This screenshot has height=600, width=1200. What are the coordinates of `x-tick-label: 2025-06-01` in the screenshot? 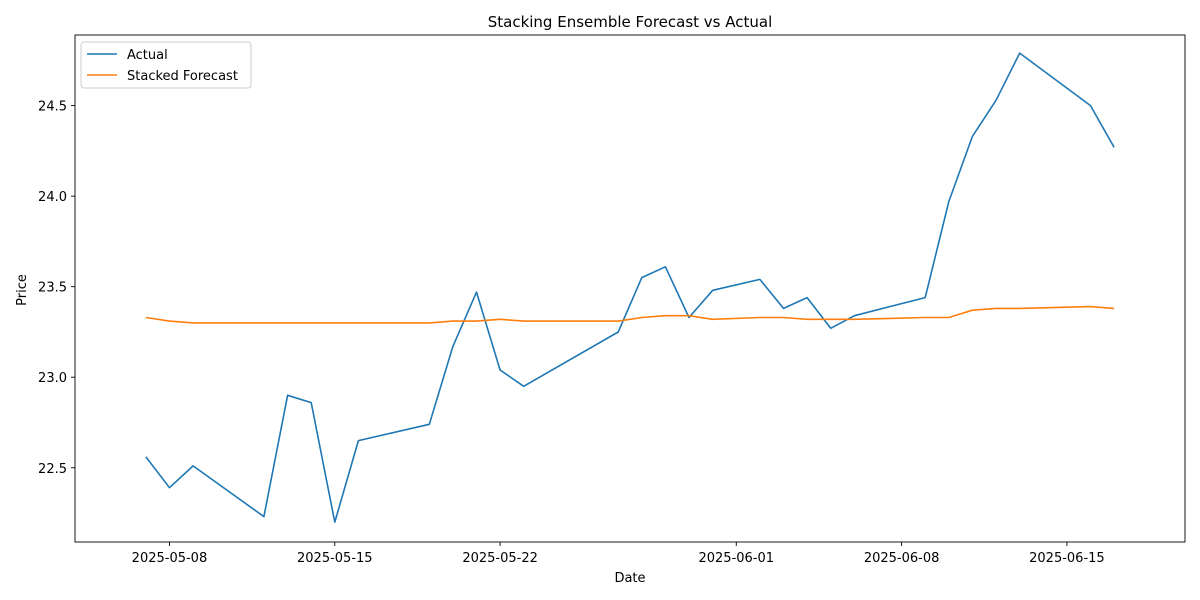 It's located at (736, 558).